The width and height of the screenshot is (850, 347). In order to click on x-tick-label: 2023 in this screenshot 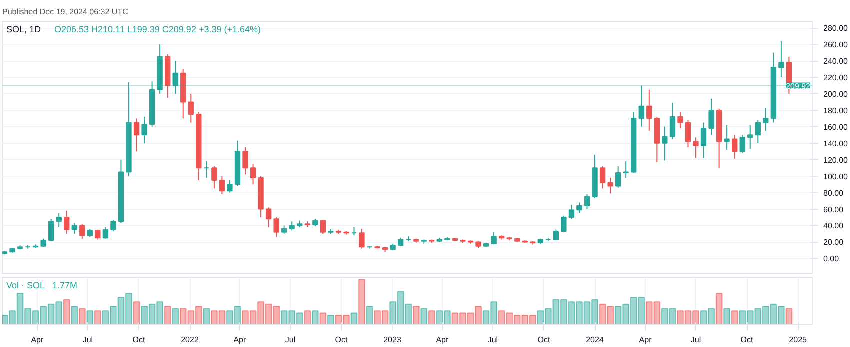, I will do `click(393, 340)`.